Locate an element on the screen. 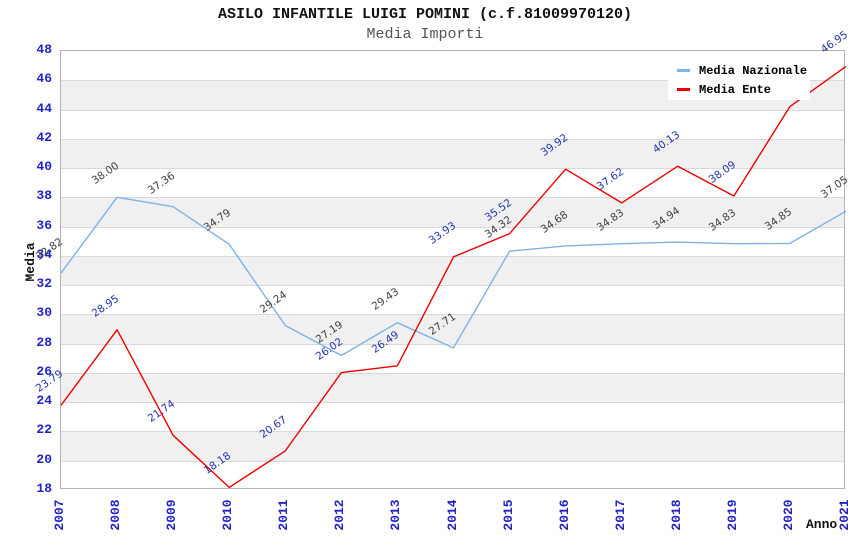 The image size is (850, 550). x-tick-label: 2011 is located at coordinates (284, 515).